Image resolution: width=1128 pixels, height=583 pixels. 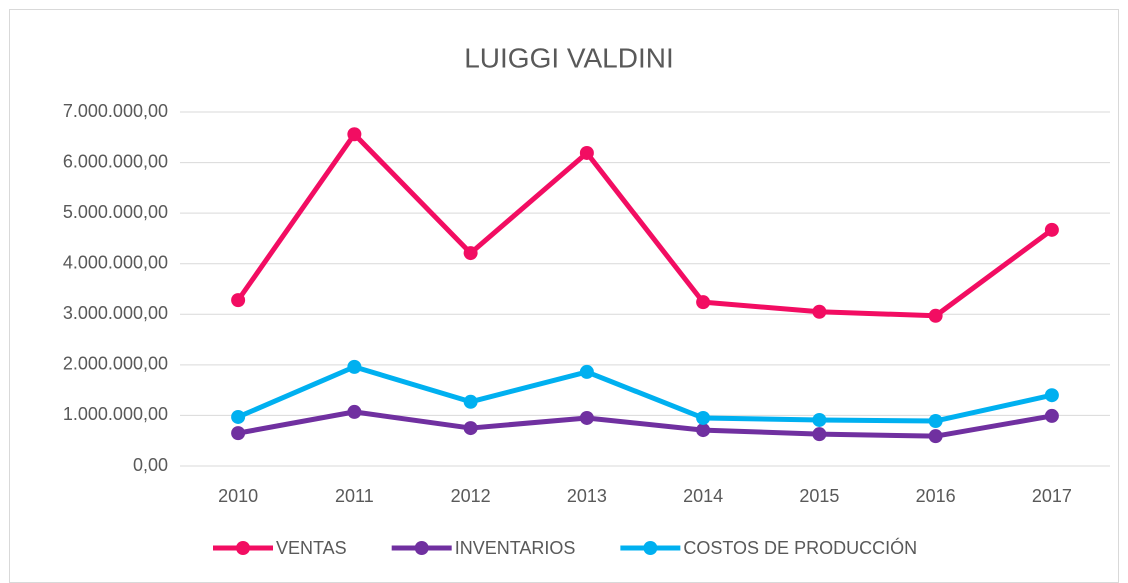 What do you see at coordinates (703, 496) in the screenshot?
I see `x-tick-label: 2014` at bounding box center [703, 496].